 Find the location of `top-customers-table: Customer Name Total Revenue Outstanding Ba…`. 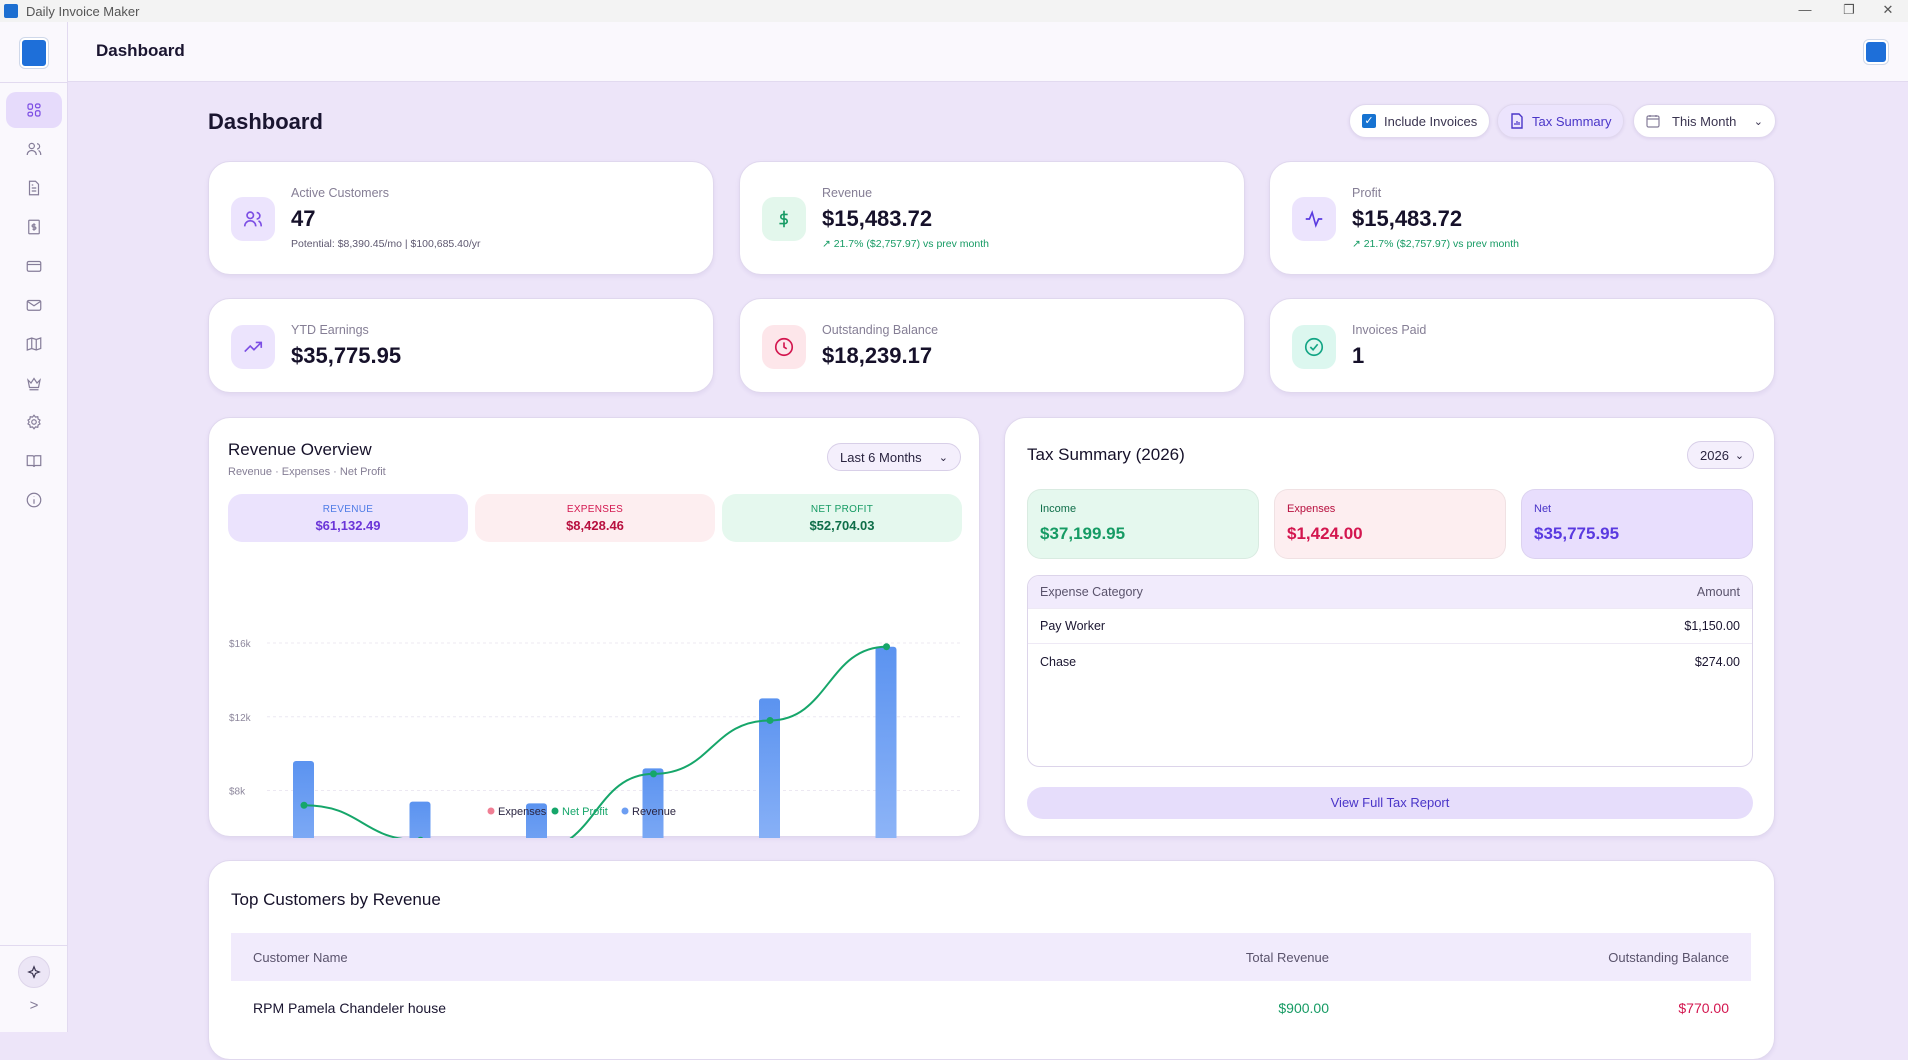

top-customers-table: Customer Name Total Revenue Outstanding Ba… is located at coordinates (991, 984).